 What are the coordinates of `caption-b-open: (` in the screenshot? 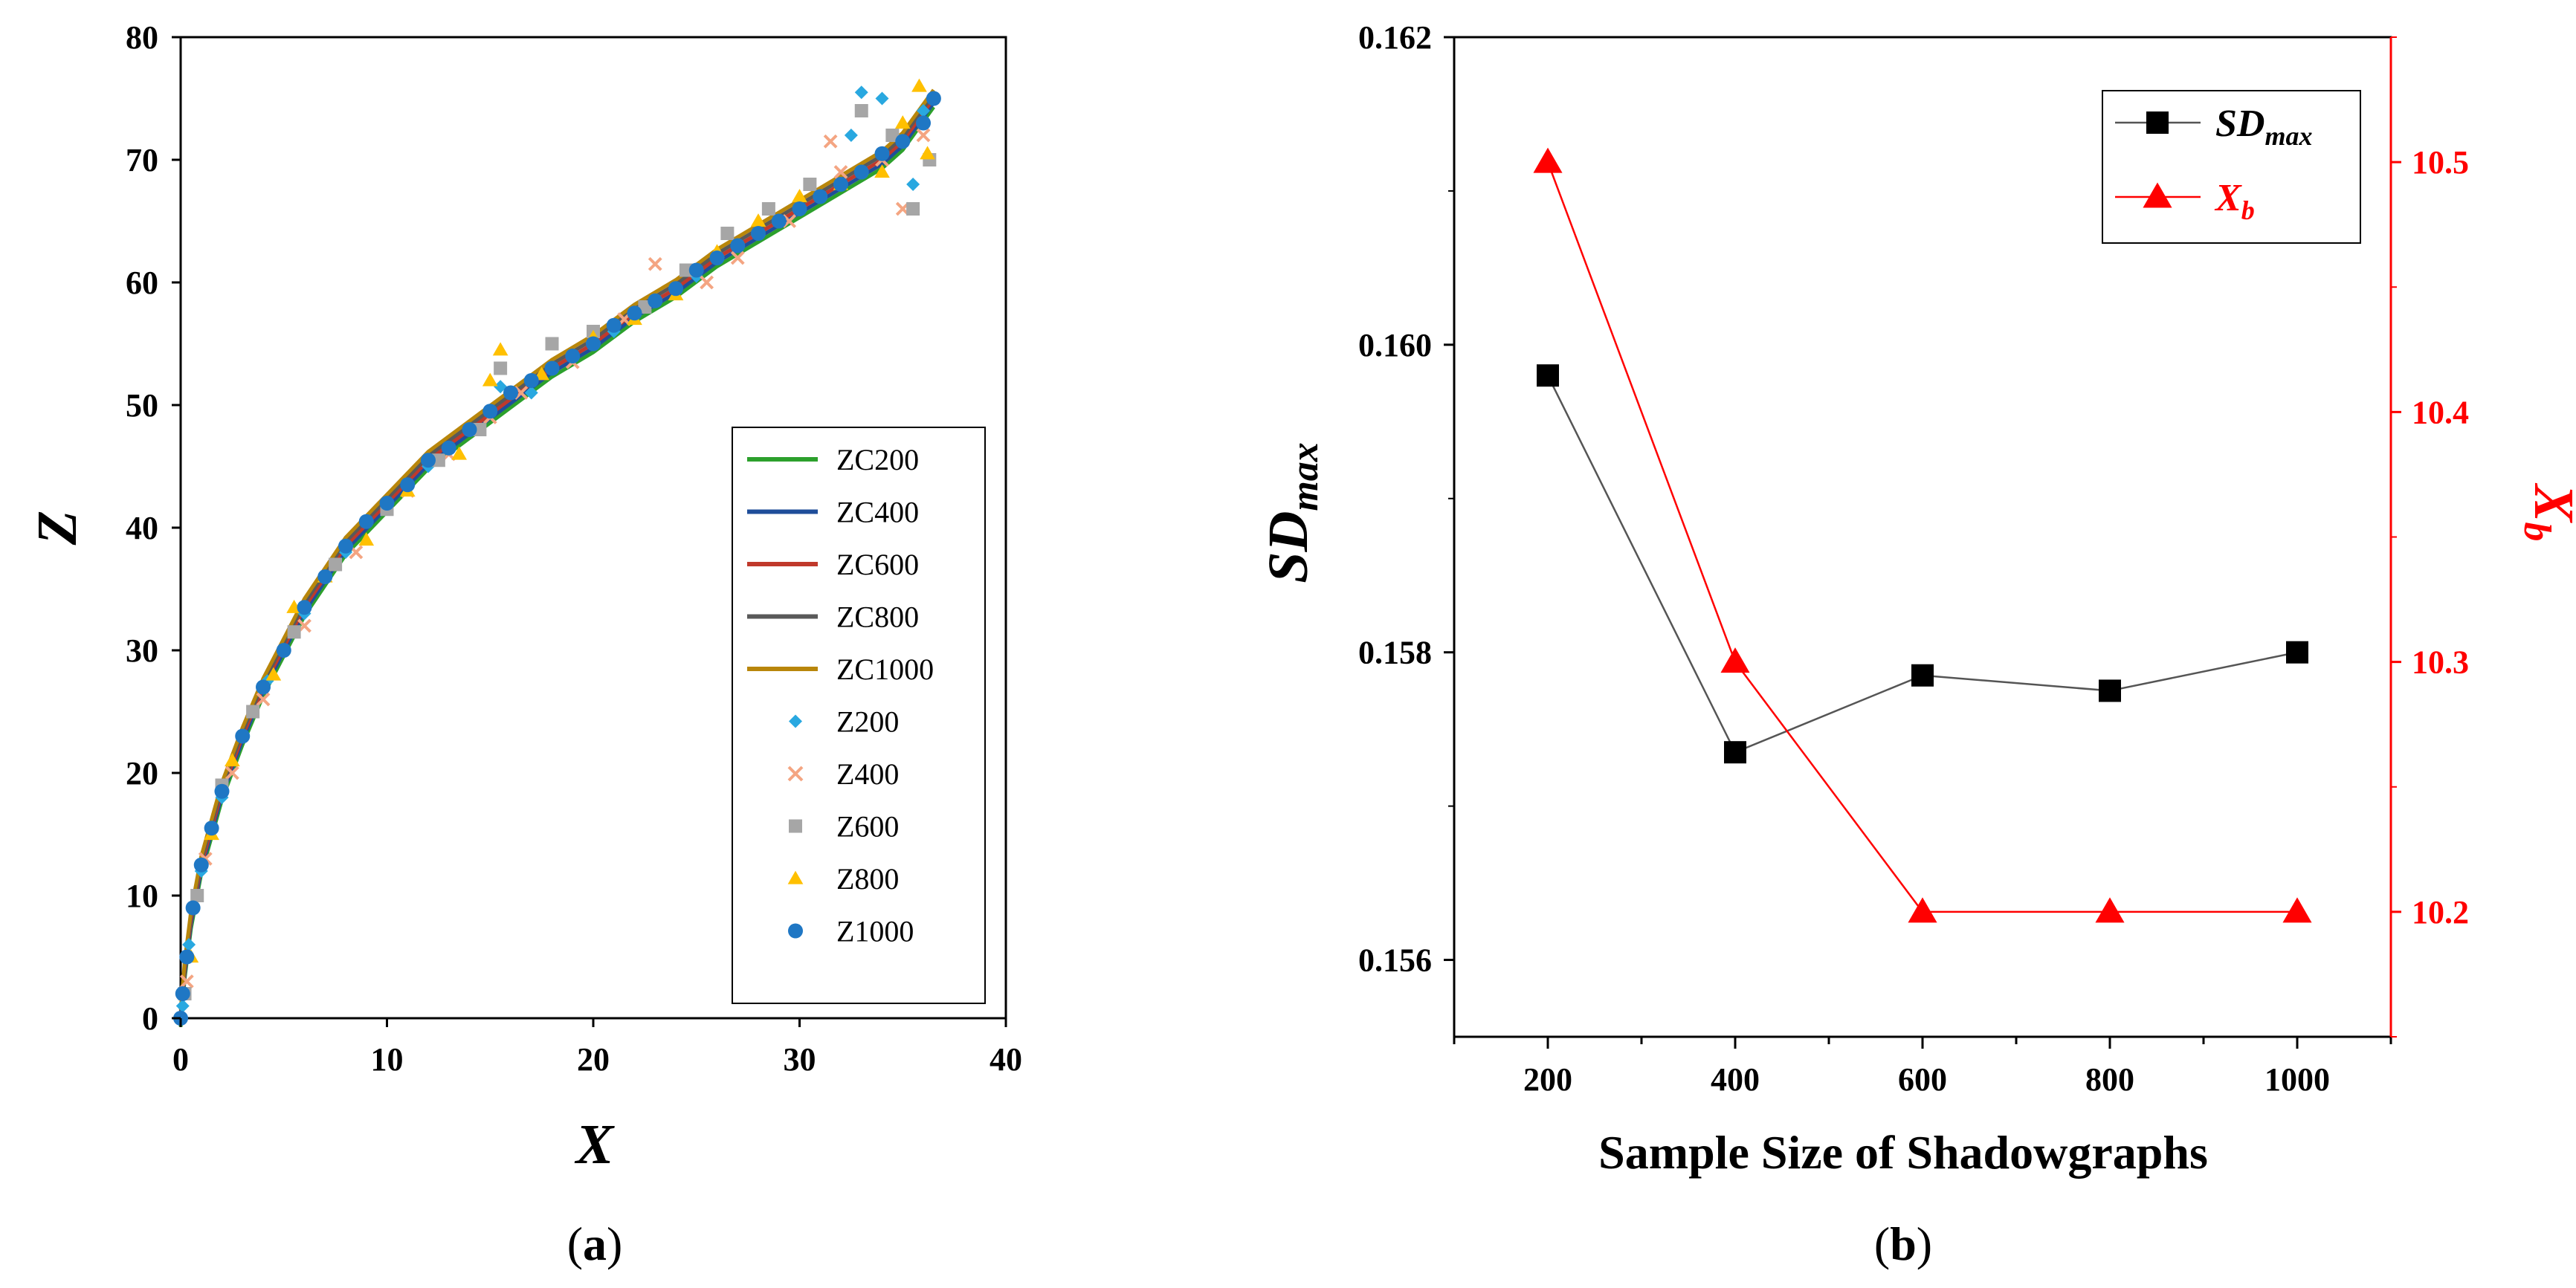 It's located at (1882, 1243).